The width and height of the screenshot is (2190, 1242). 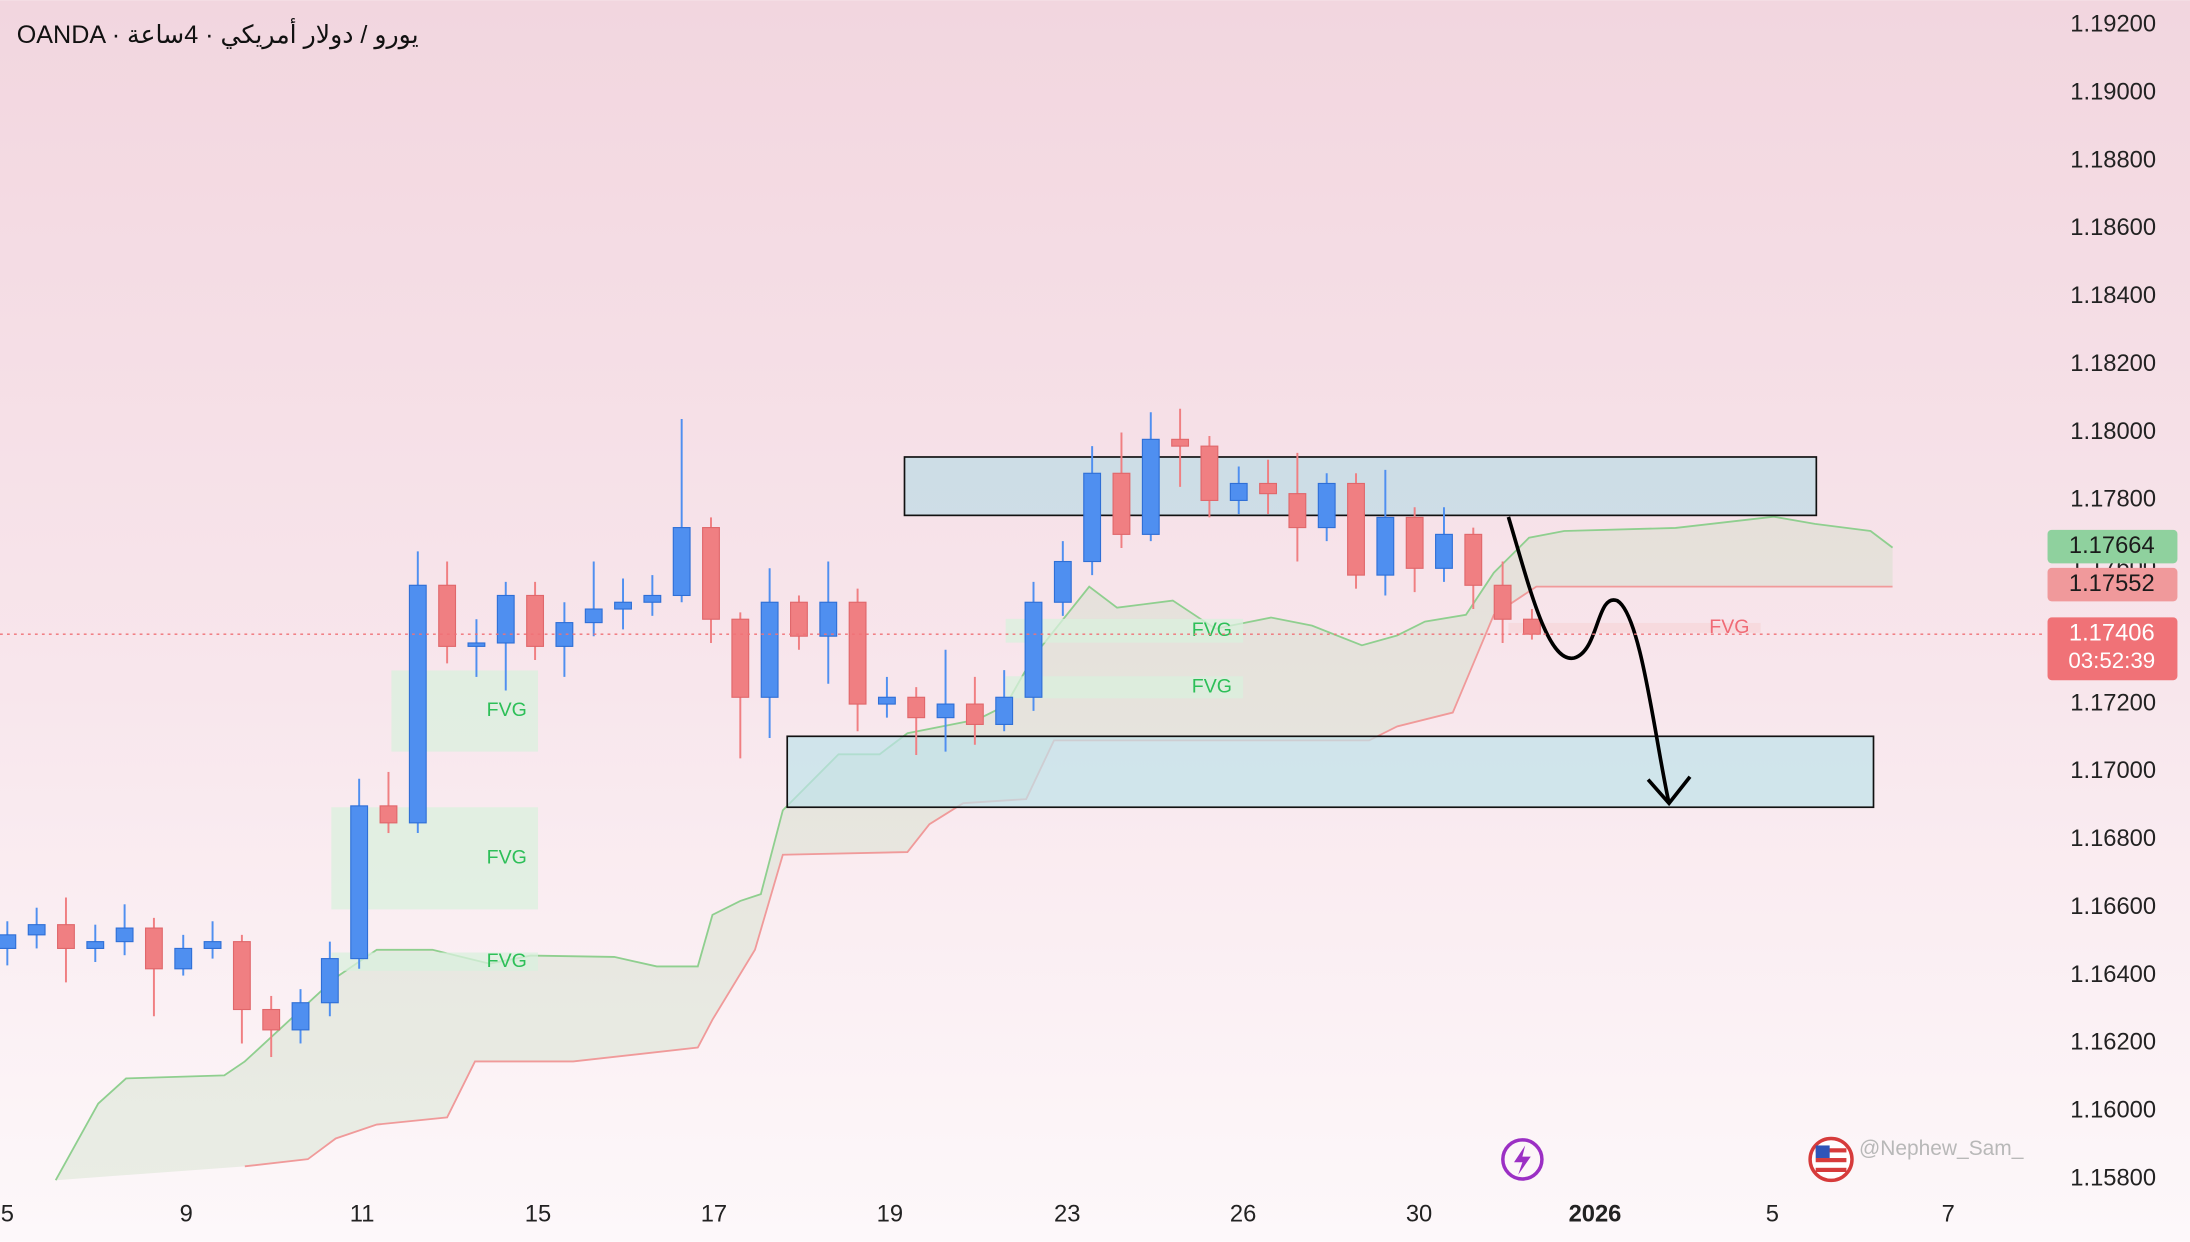 What do you see at coordinates (1067, 1215) in the screenshot?
I see `x-tick-label: 23` at bounding box center [1067, 1215].